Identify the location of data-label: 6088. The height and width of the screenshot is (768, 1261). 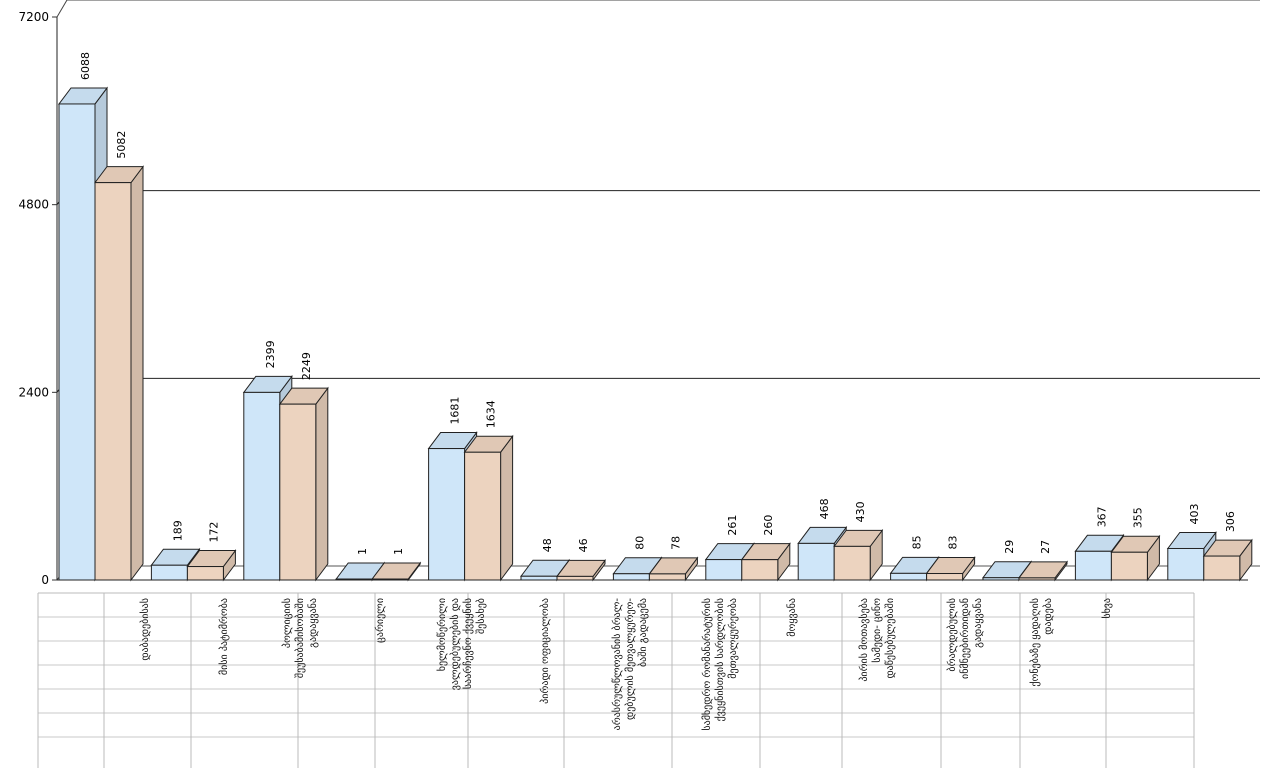
(85, 66).